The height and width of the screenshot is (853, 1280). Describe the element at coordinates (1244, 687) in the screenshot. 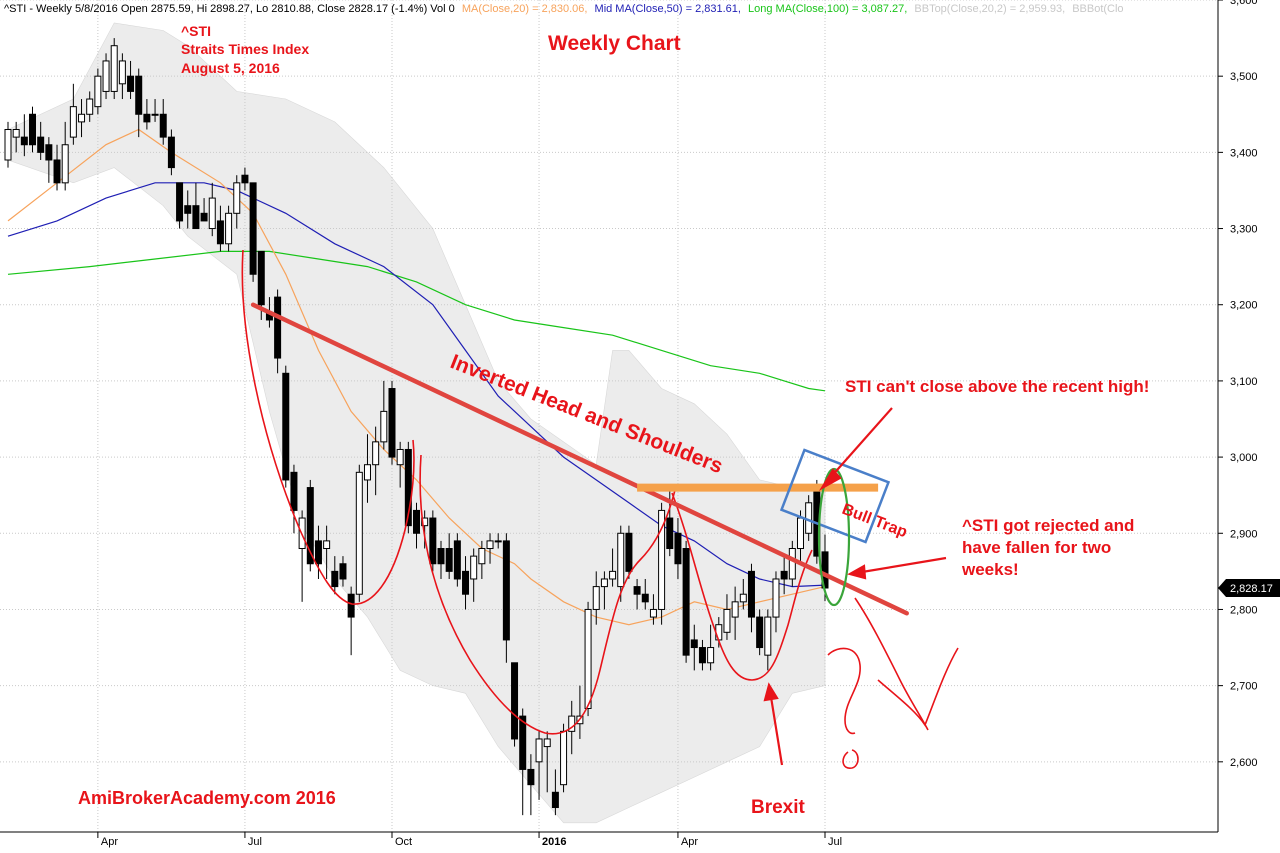

I see `y-tick-label: 2,700` at that location.